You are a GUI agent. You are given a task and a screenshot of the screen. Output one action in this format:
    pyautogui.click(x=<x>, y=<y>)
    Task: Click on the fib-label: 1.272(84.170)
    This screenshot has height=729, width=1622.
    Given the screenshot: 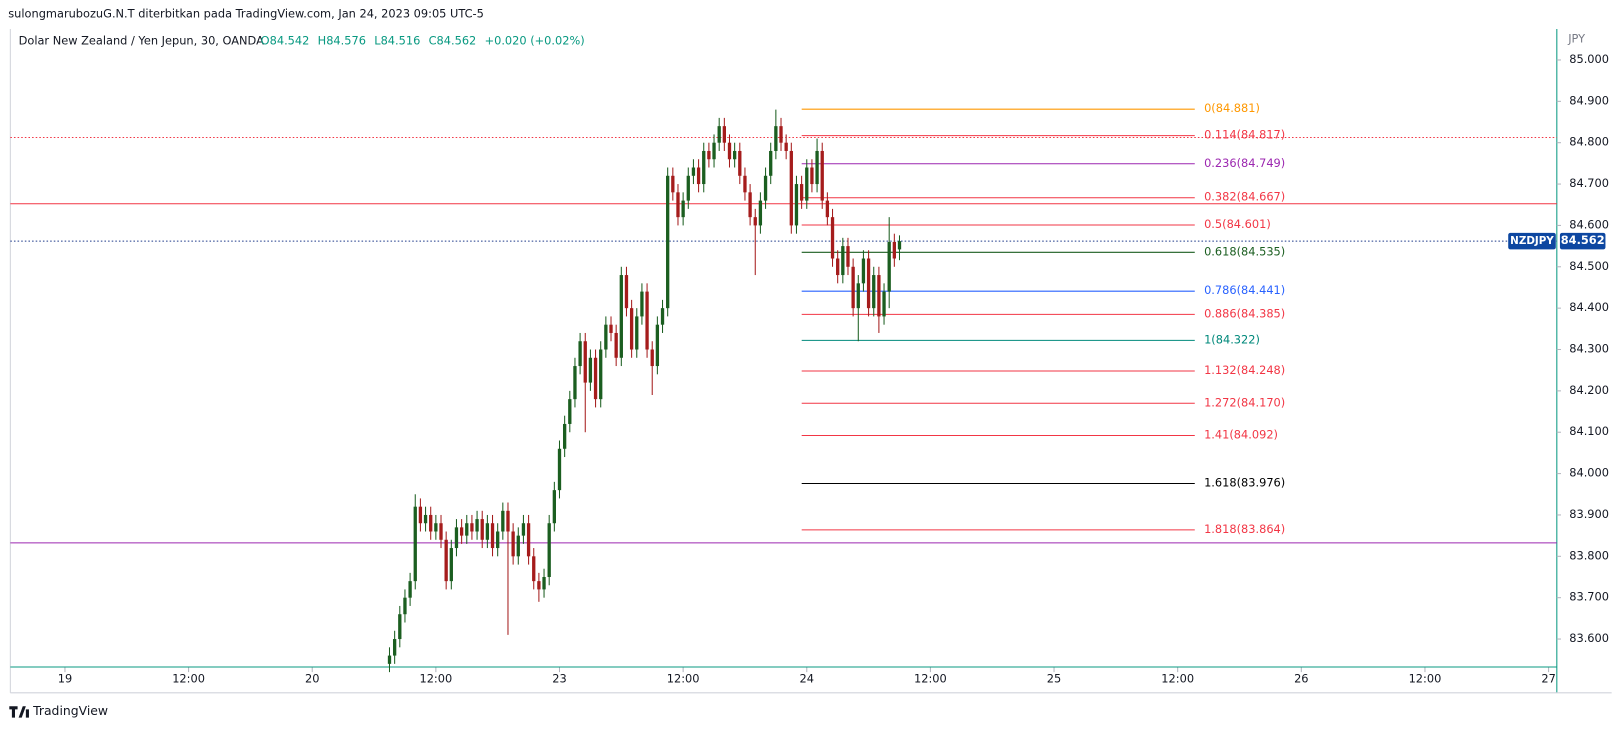 What is the action you would take?
    pyautogui.click(x=1244, y=402)
    